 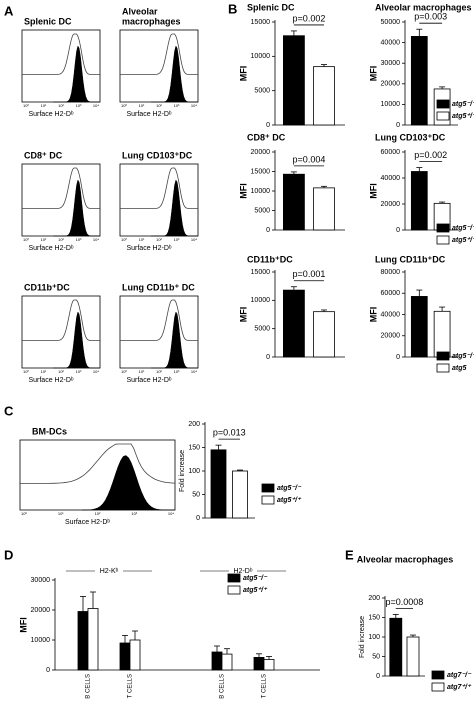 What do you see at coordinates (223, 686) in the screenshot?
I see `x-tick-label: B CELLS` at bounding box center [223, 686].